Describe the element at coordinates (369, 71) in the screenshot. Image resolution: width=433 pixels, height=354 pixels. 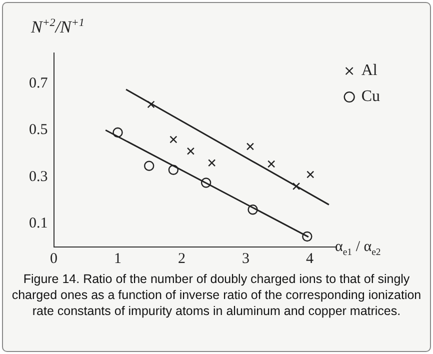
I see `legend-label: Al` at that location.